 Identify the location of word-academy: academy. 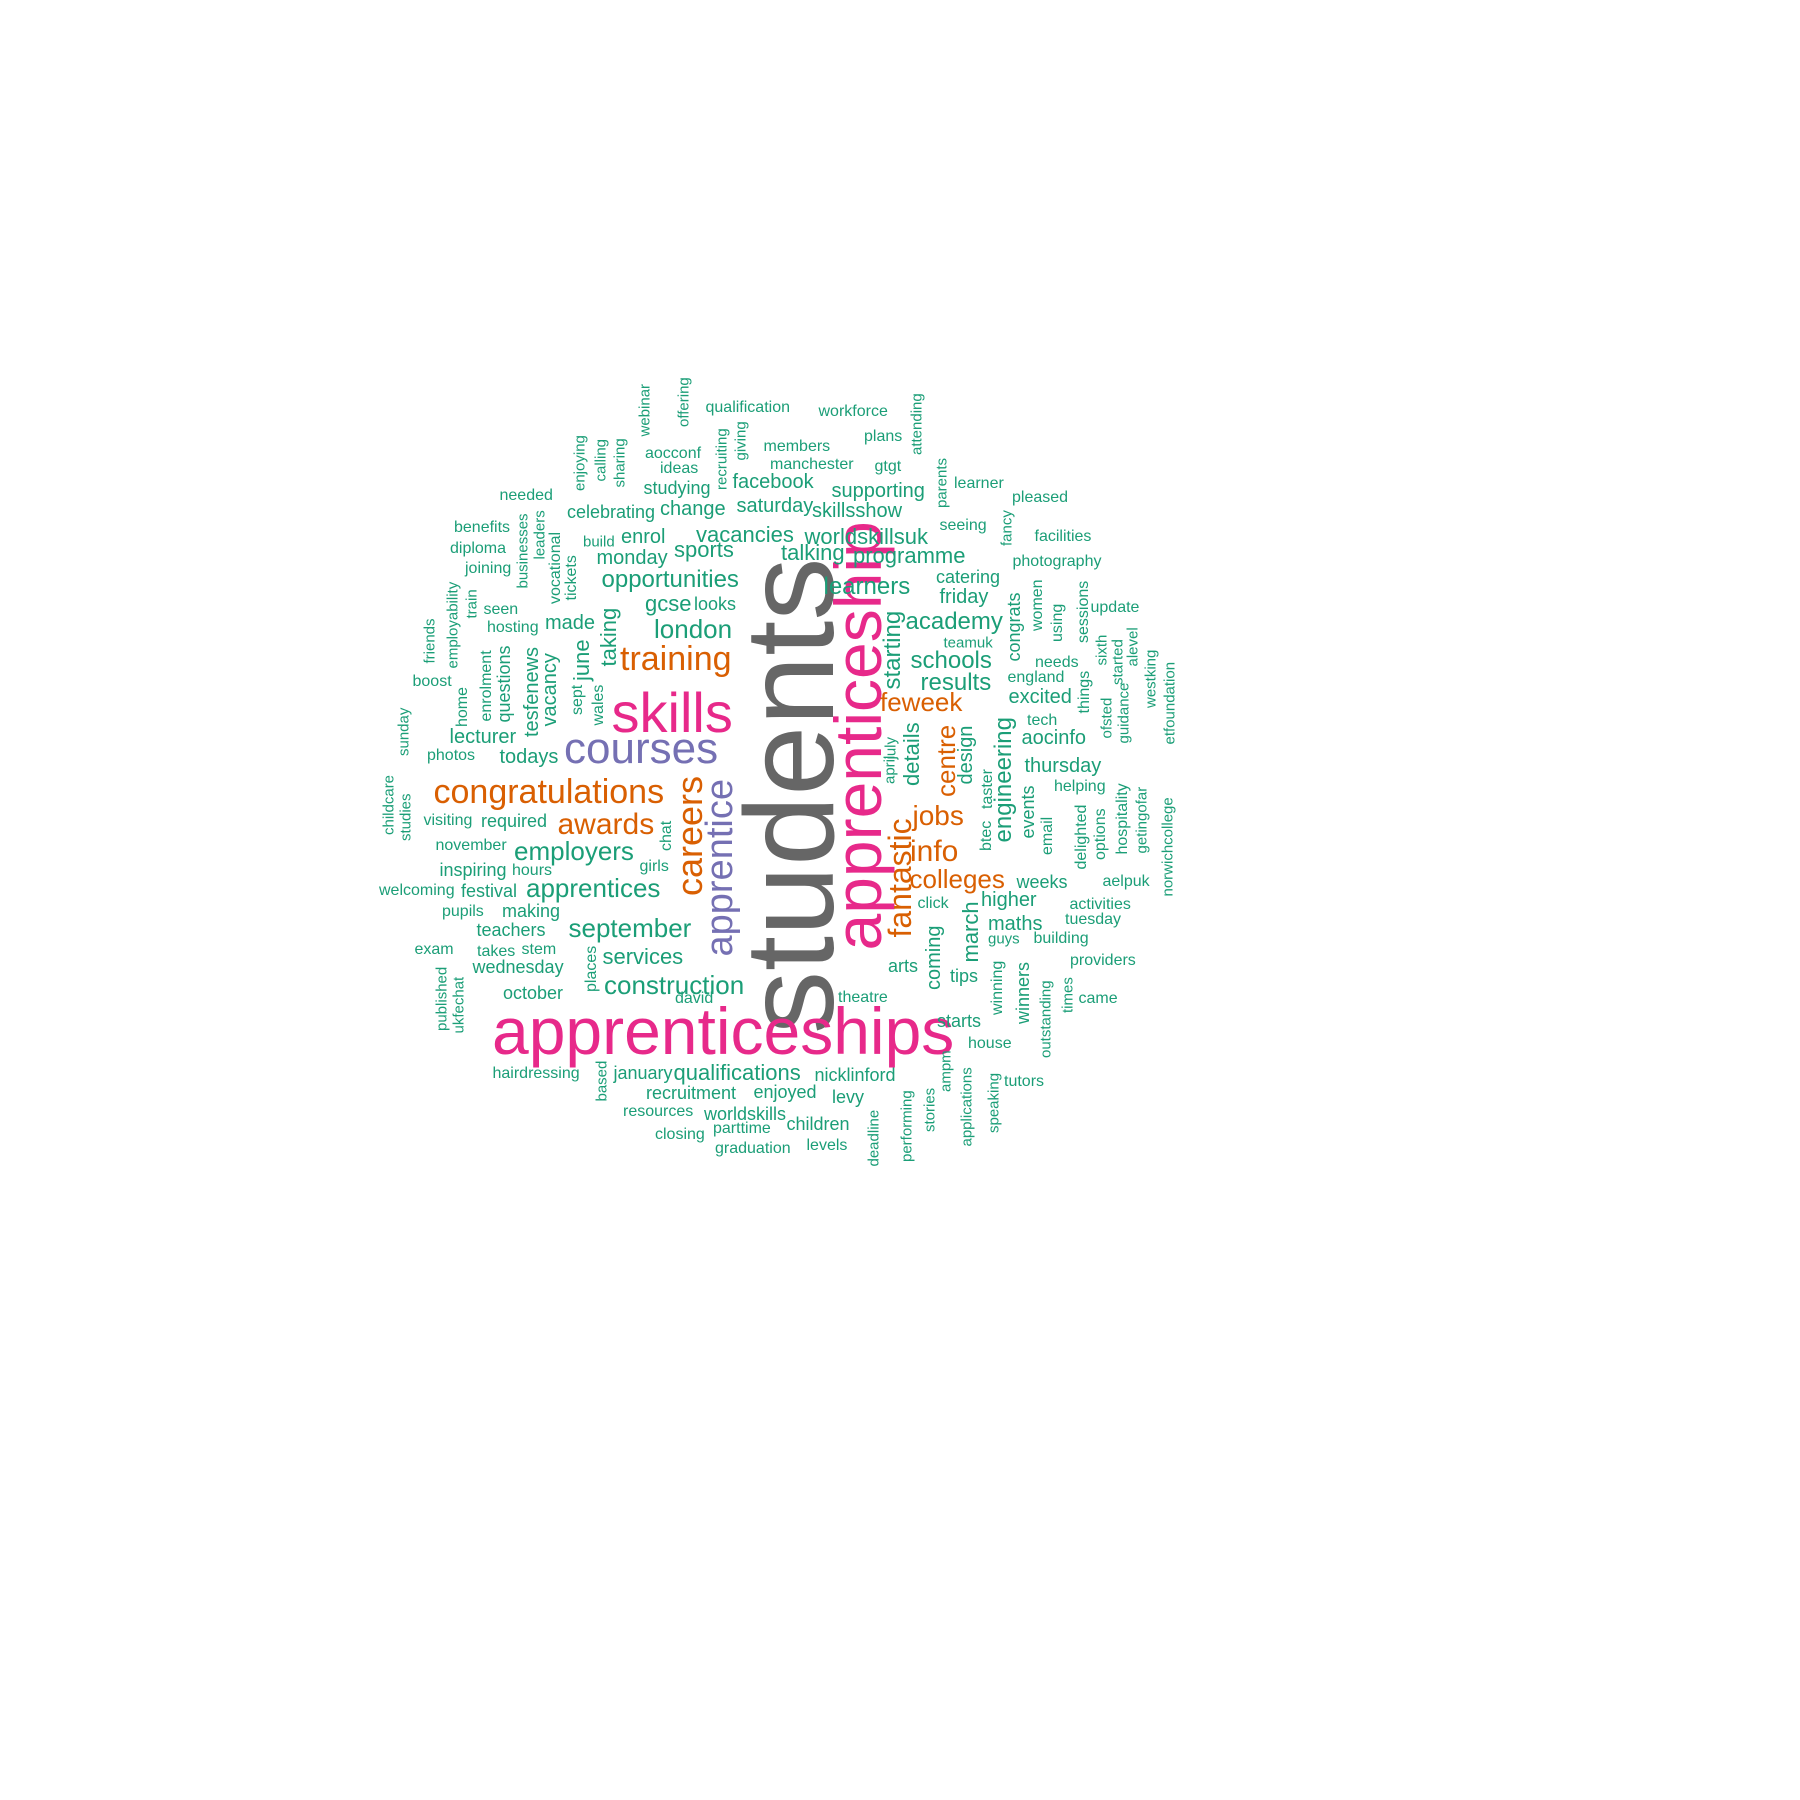
(954, 621).